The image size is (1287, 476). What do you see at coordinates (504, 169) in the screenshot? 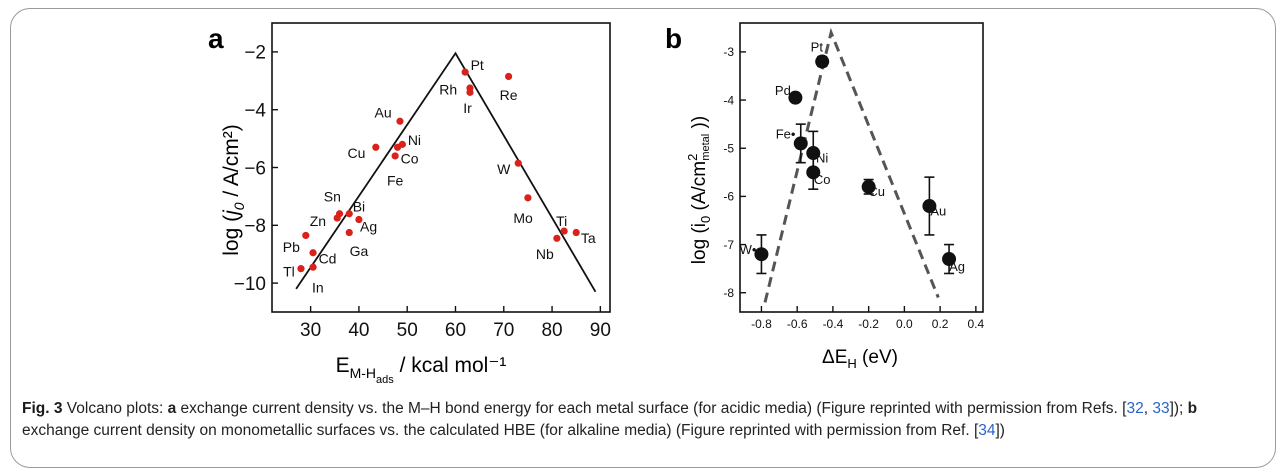
I see `point-label: W` at bounding box center [504, 169].